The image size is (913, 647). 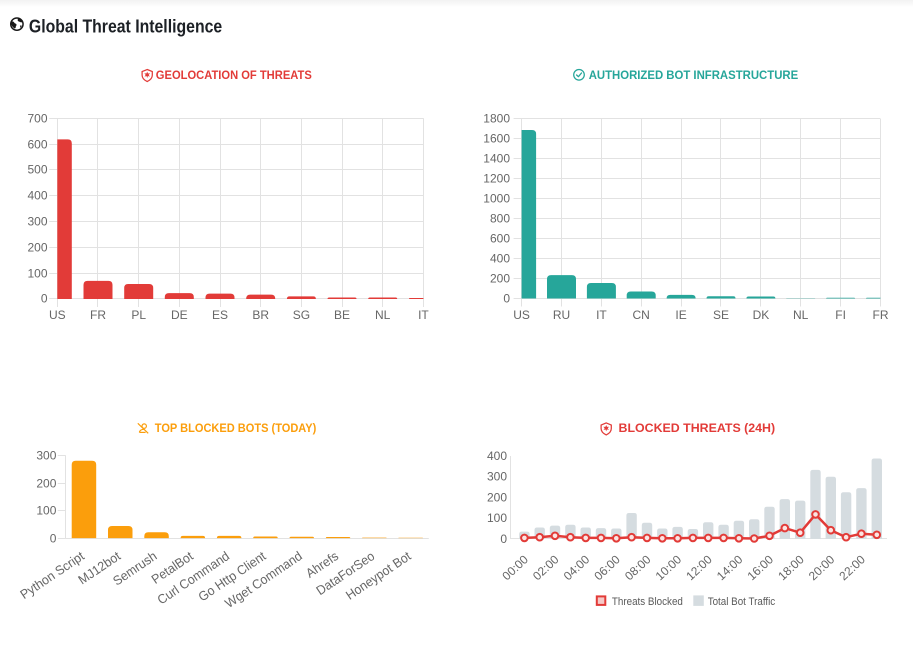 What do you see at coordinates (721, 315) in the screenshot?
I see `svg-text: SE` at bounding box center [721, 315].